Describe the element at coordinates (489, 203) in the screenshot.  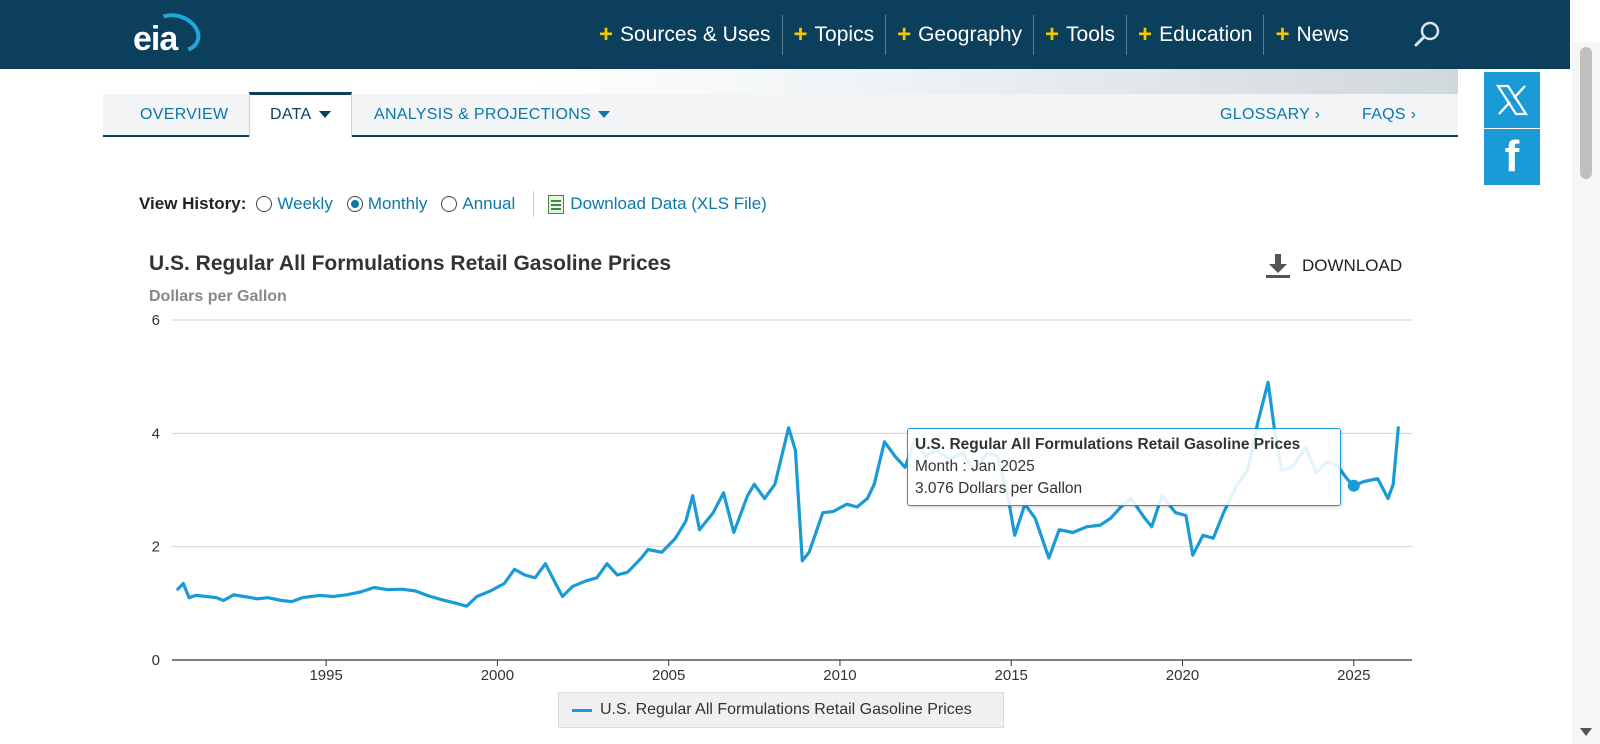
I see `radio-label: Annual` at that location.